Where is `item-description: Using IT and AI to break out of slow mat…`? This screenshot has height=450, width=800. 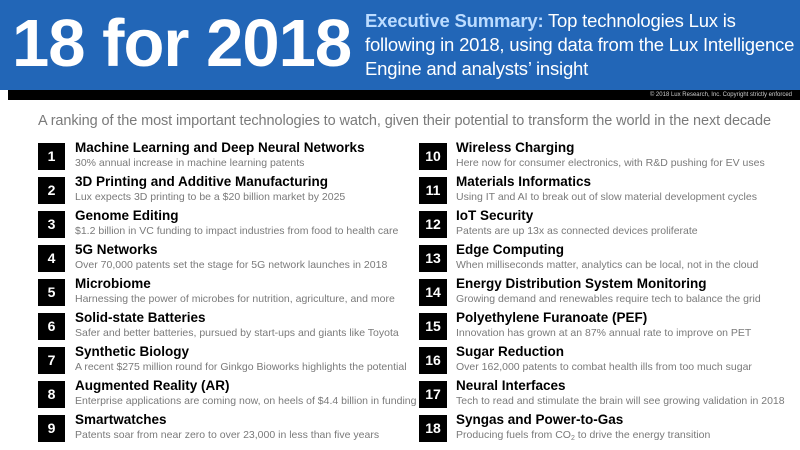
item-description: Using IT and AI to break out of slow mat… is located at coordinates (606, 197).